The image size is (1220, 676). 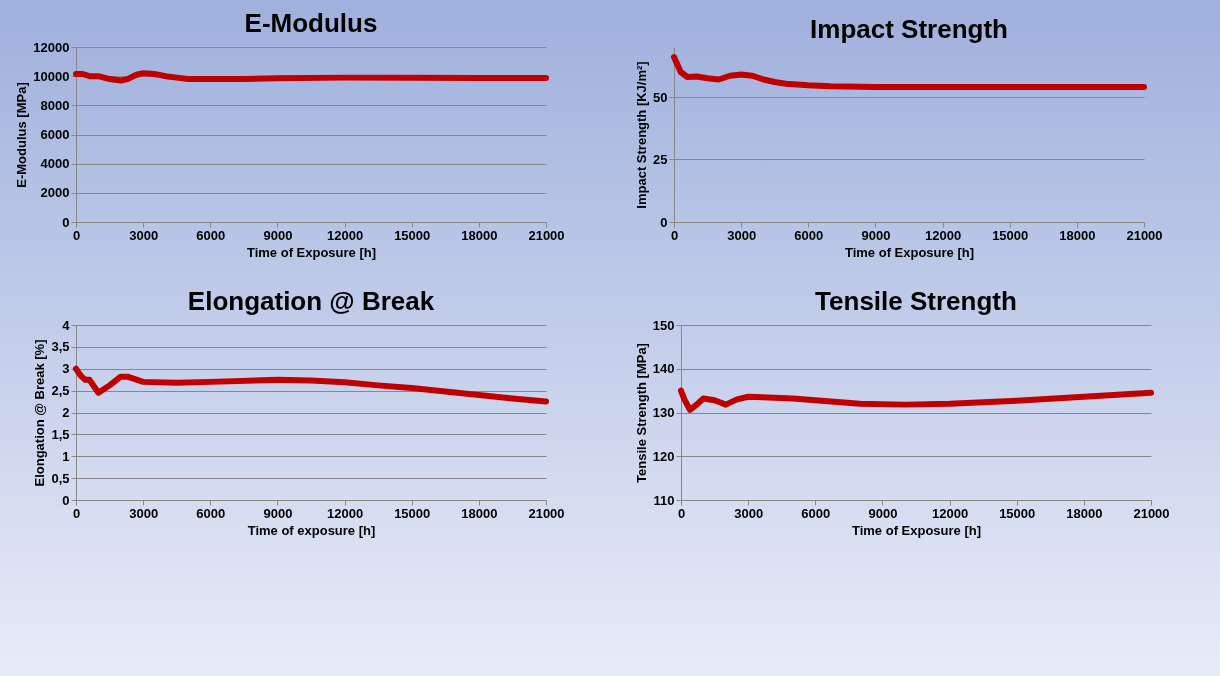 What do you see at coordinates (66, 412) in the screenshot?
I see `y-tick-label: 2` at bounding box center [66, 412].